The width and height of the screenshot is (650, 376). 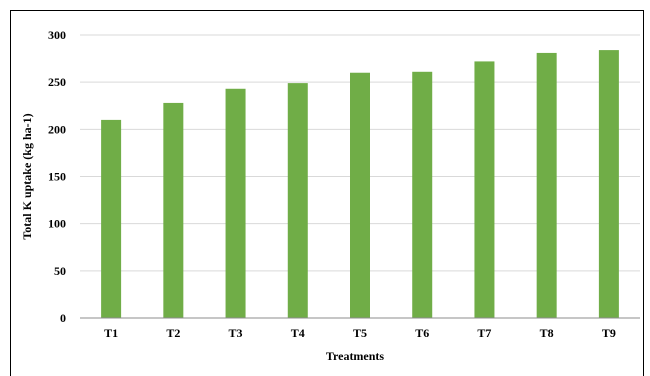 What do you see at coordinates (360, 195) in the screenshot?
I see `bar-t5` at bounding box center [360, 195].